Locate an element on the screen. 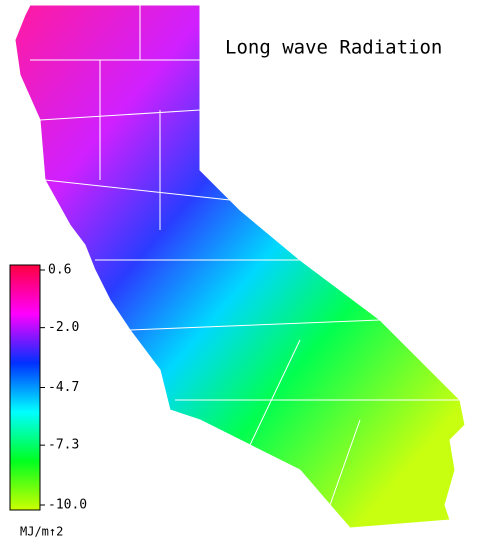  colorbar-tick-label: 0.6 is located at coordinates (59, 270).